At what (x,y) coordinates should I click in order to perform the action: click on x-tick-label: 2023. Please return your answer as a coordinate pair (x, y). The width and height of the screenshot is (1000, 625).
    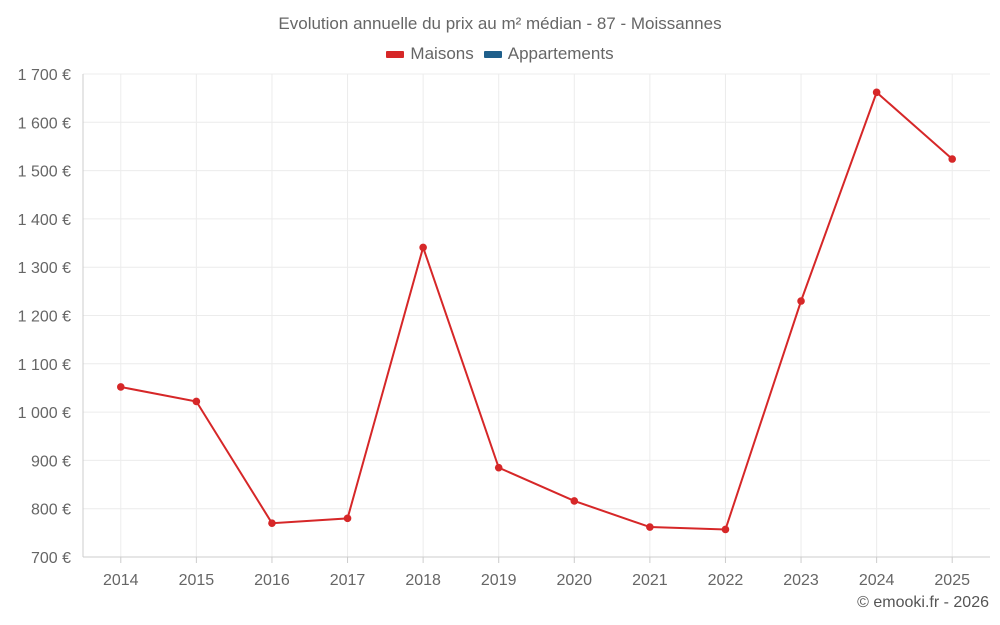
    Looking at the image, I should click on (801, 580).